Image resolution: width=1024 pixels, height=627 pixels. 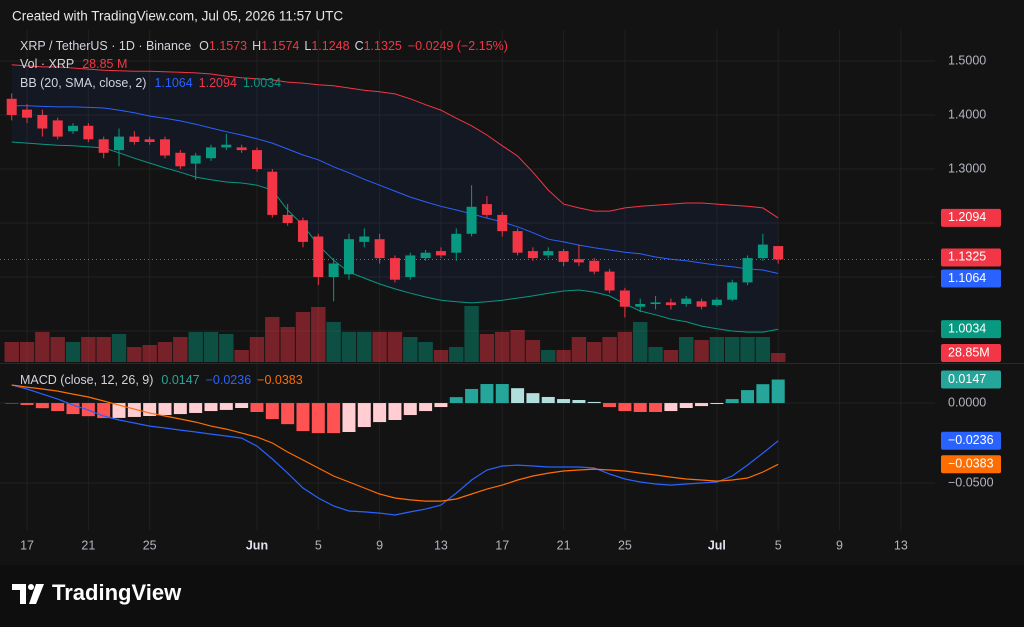 I want to click on legend-item: 1.1573, so click(x=228, y=46).